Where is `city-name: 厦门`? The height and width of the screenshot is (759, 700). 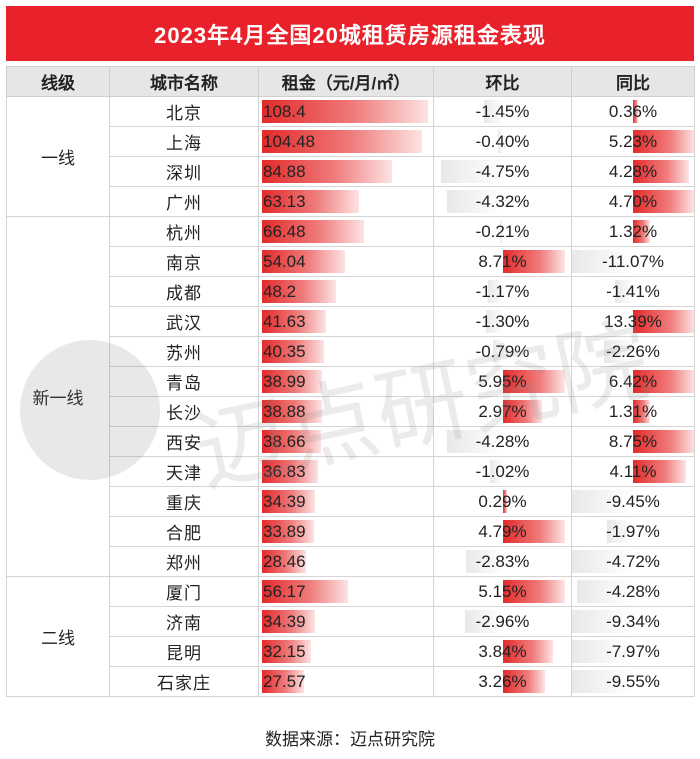 city-name: 厦门 is located at coordinates (184, 591).